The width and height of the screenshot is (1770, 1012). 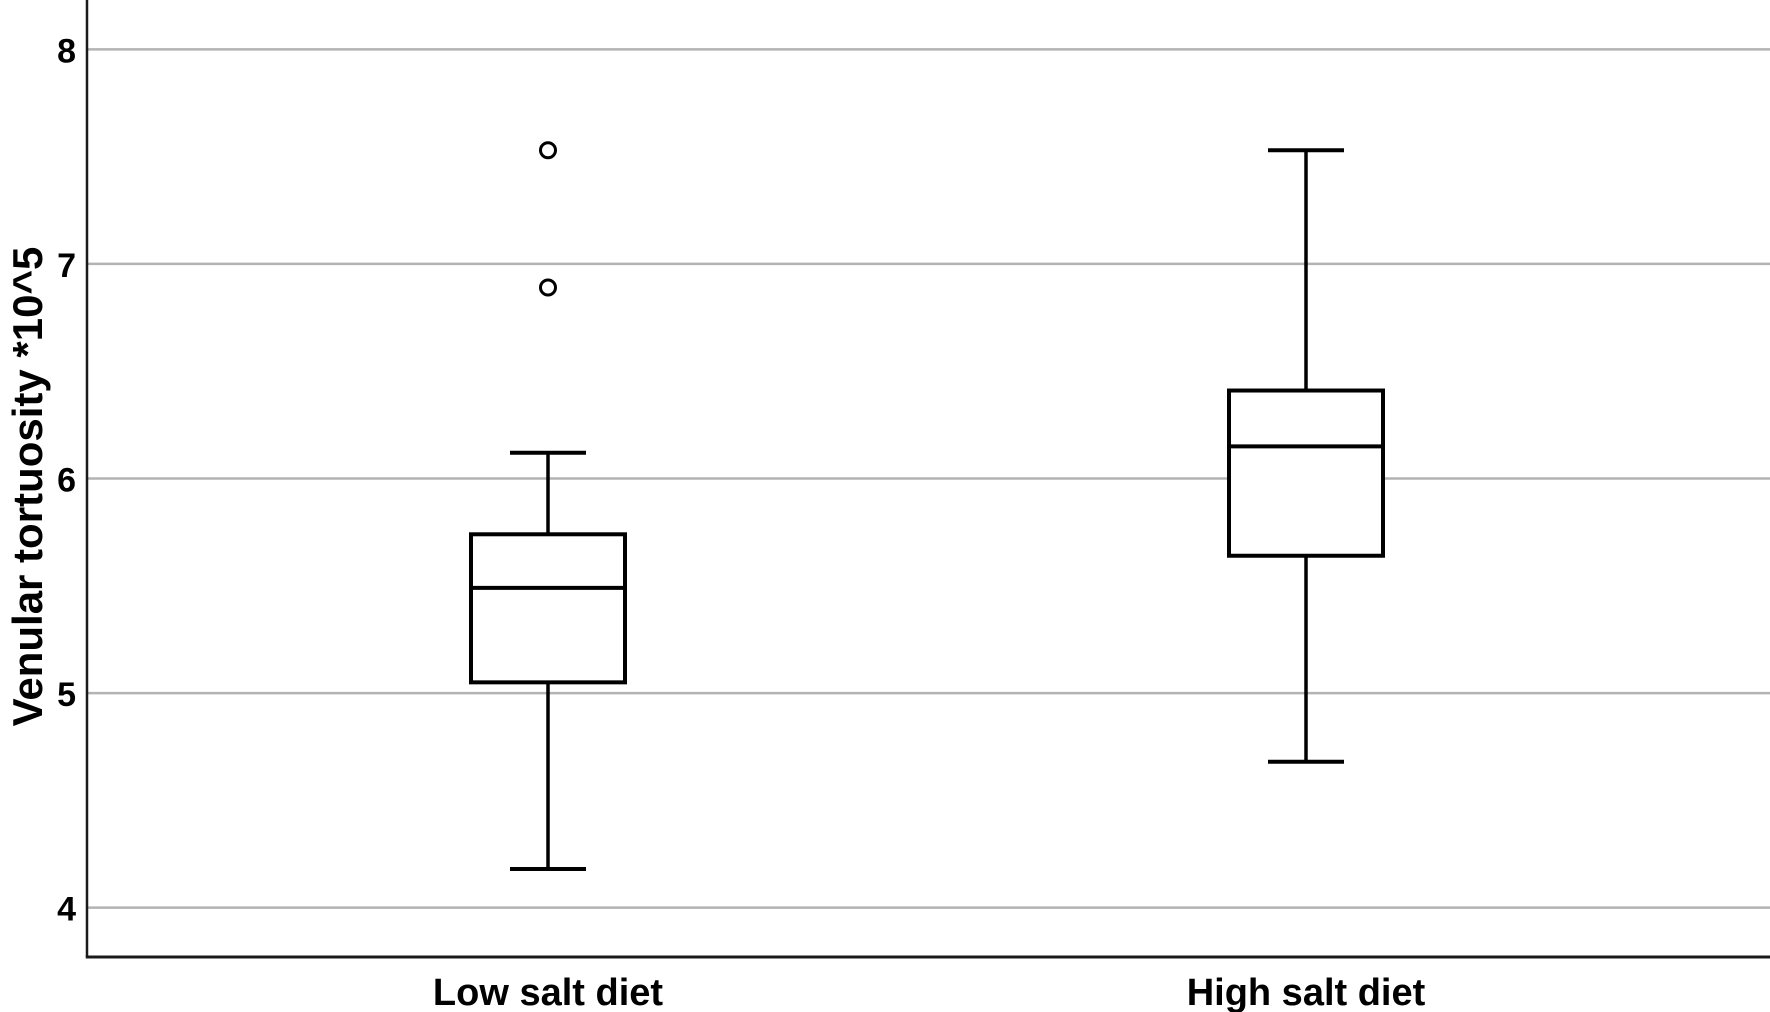 I want to click on y-tick-labels-group: 4 5 6 7 8, so click(x=66, y=480).